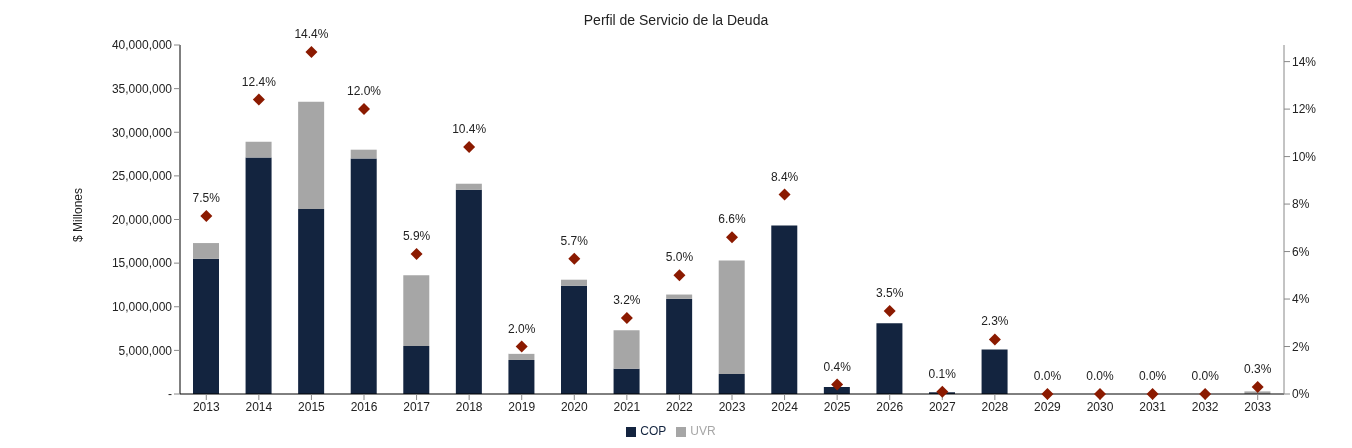 This screenshot has height=448, width=1352. Describe the element at coordinates (142, 88) in the screenshot. I see `y-tick-label: 35,000,000` at that location.